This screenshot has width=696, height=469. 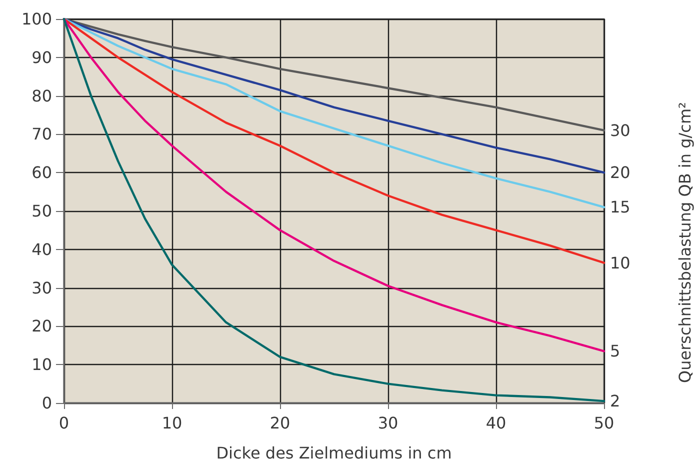 What do you see at coordinates (685, 242) in the screenshot?
I see `y2-axis-title: Querschnittsbelastung QB in g/cm²` at bounding box center [685, 242].